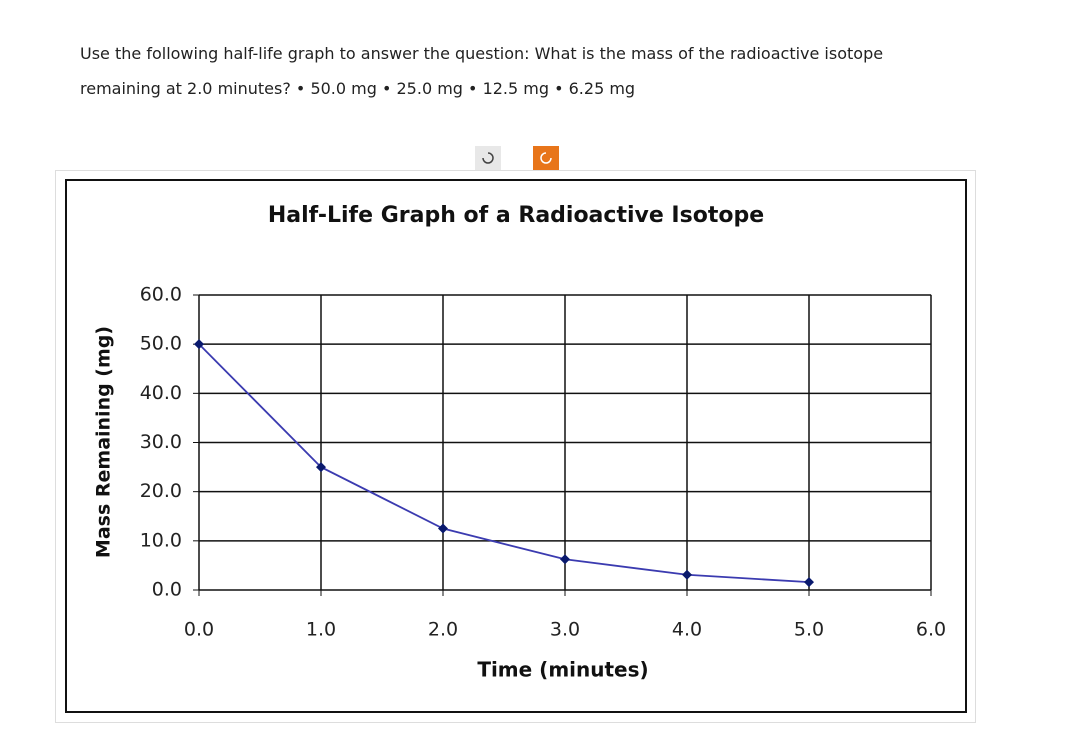 The height and width of the screenshot is (738, 1080). I want to click on y-axis-label: Mass Remaining (mg), so click(104, 442).